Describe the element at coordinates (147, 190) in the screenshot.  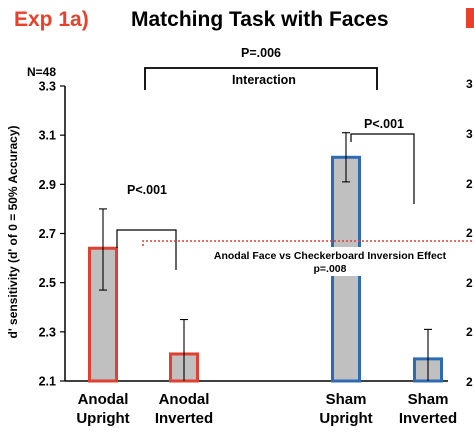
I see `anodal-p-value: P<.001` at that location.